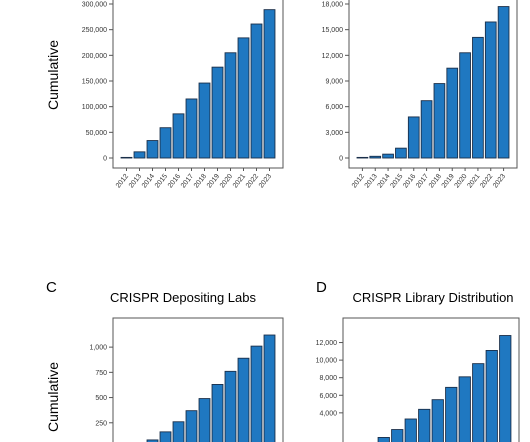 This screenshot has width=530, height=442. Describe the element at coordinates (94, 5) in the screenshot. I see `y-tick-label: 300,000` at that location.